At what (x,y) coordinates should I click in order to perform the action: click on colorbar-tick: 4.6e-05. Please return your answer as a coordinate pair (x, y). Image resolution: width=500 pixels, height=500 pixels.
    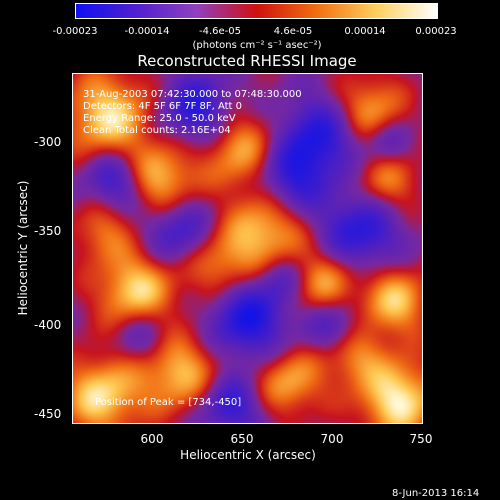
    Looking at the image, I should click on (293, 31).